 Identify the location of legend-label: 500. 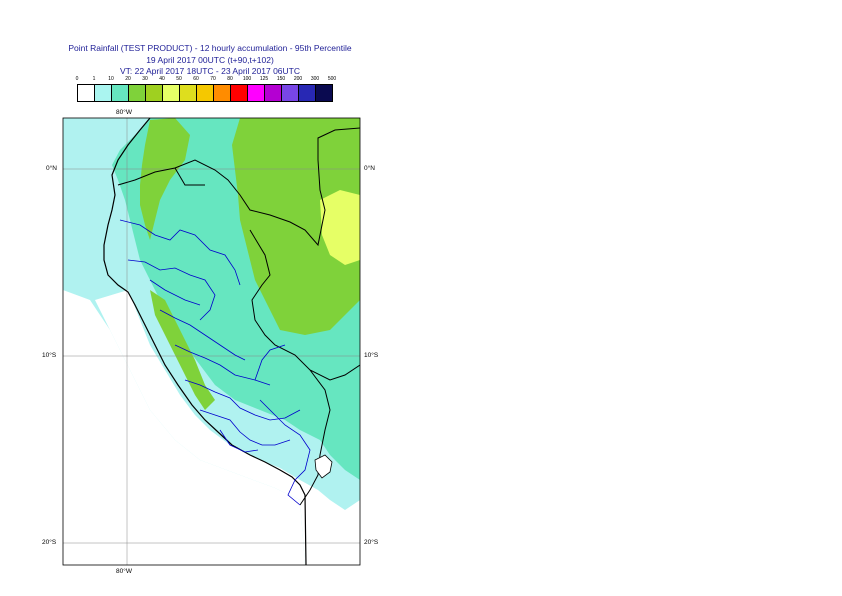
(332, 79).